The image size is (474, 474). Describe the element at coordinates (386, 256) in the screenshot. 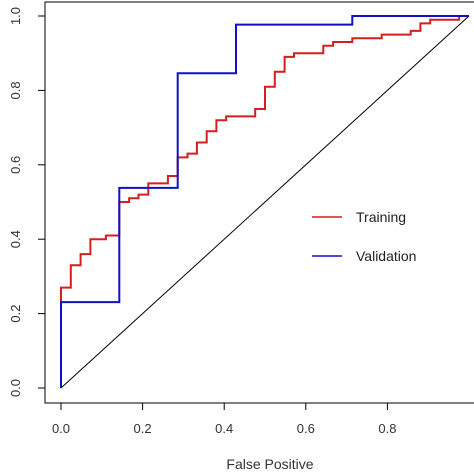

I see `legend-label: Validation` at that location.